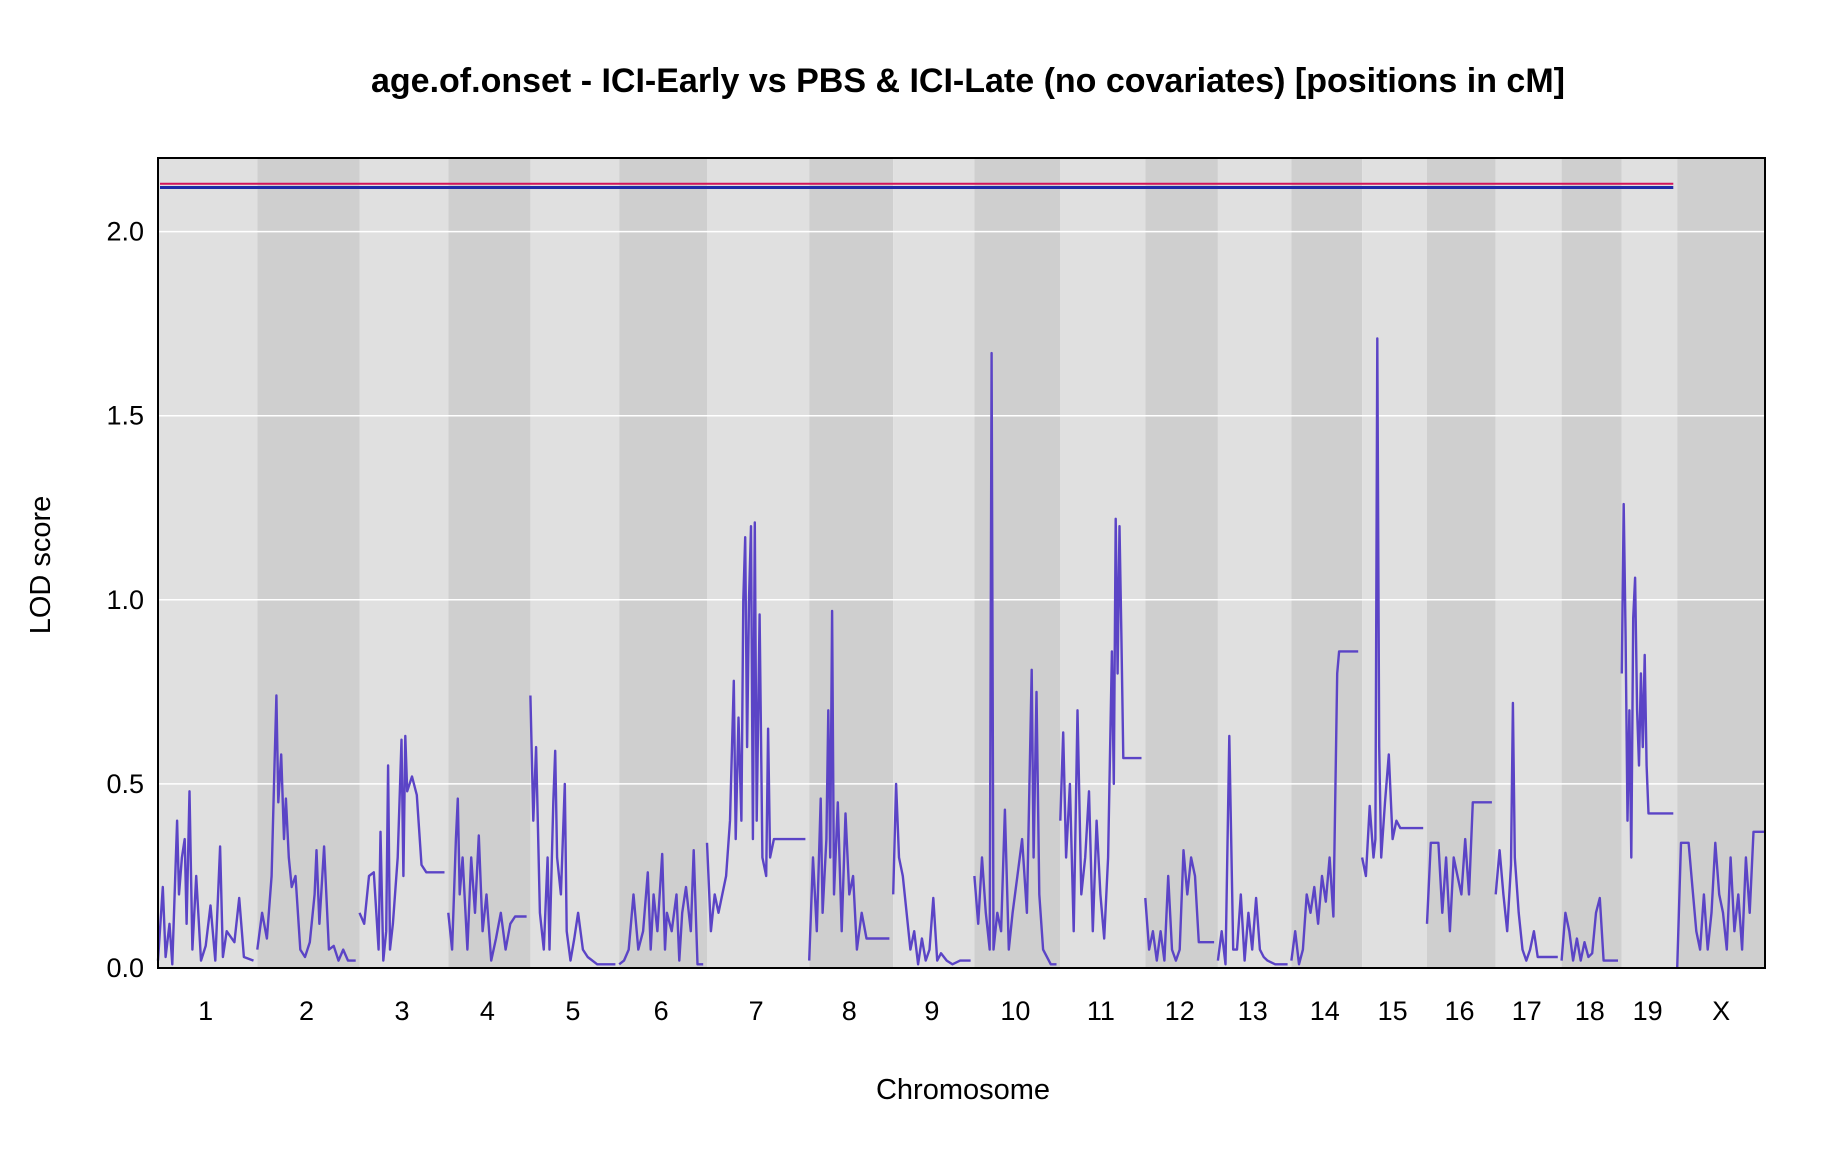  I want to click on x-tick-label-chr-15: 15, so click(1393, 1011).